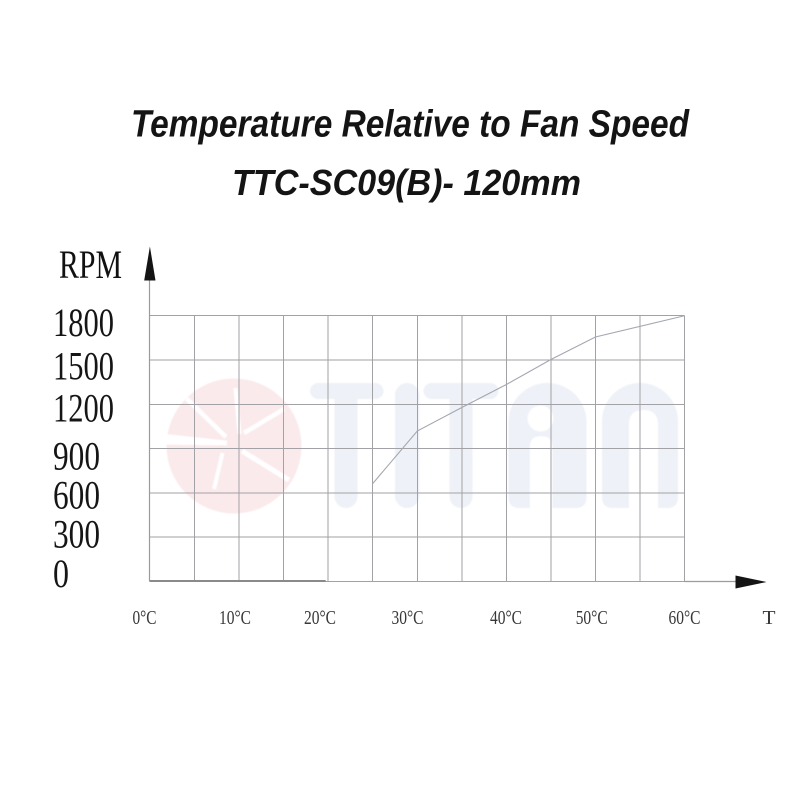 This screenshot has height=800, width=800. I want to click on svg-text:Temperature Relative to Fan Sp: Temperature Relative to Fan Speed, so click(410, 125).